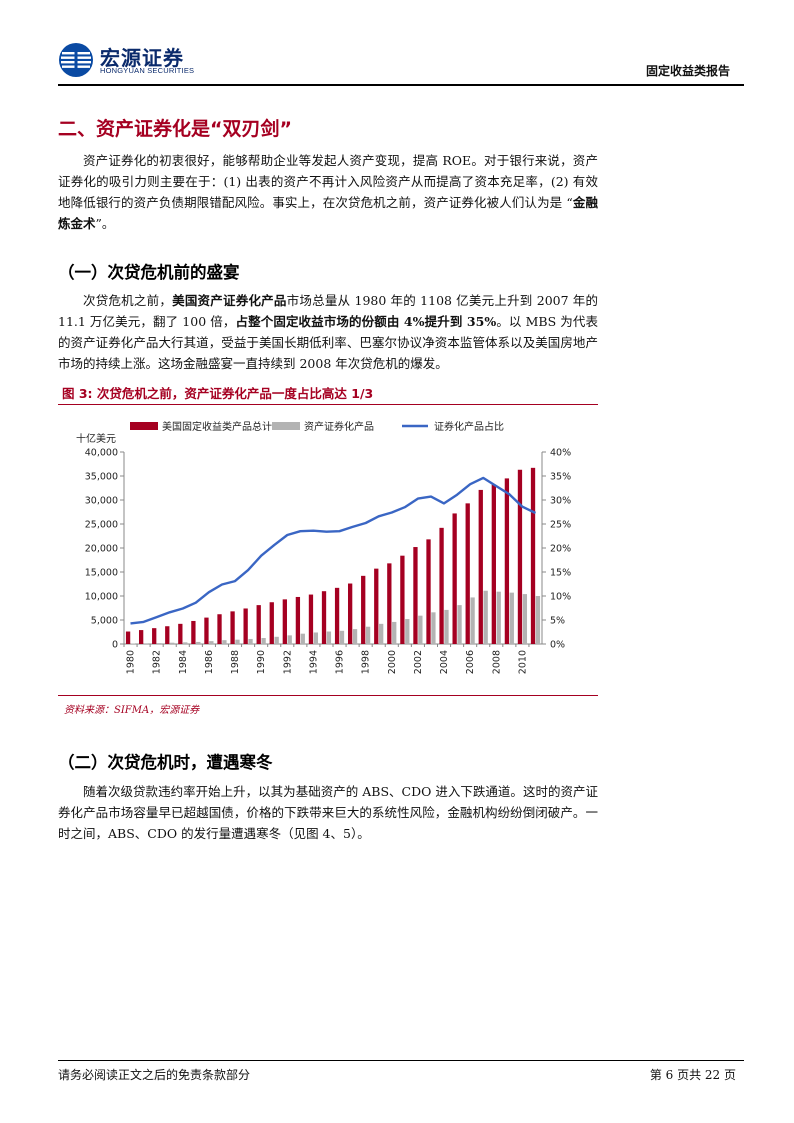 This screenshot has width=794, height=1123. I want to click on y2-tick-label: 20%, so click(560, 549).